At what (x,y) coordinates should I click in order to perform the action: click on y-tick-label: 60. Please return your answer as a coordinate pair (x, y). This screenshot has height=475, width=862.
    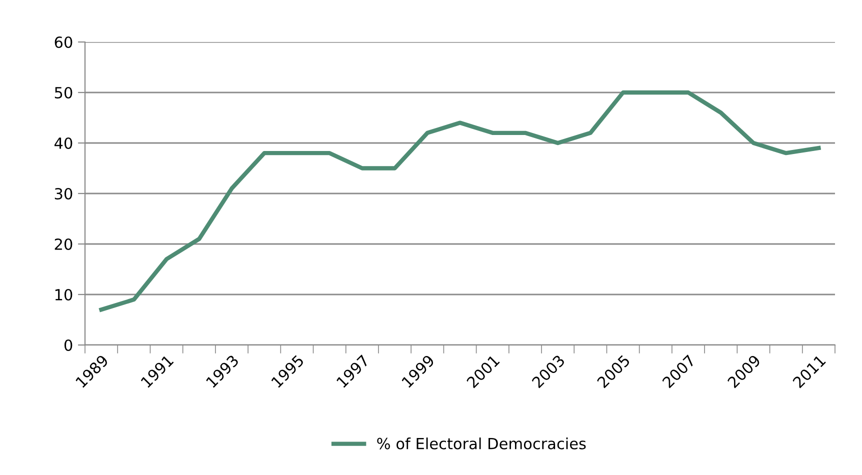
    Looking at the image, I should click on (63, 42).